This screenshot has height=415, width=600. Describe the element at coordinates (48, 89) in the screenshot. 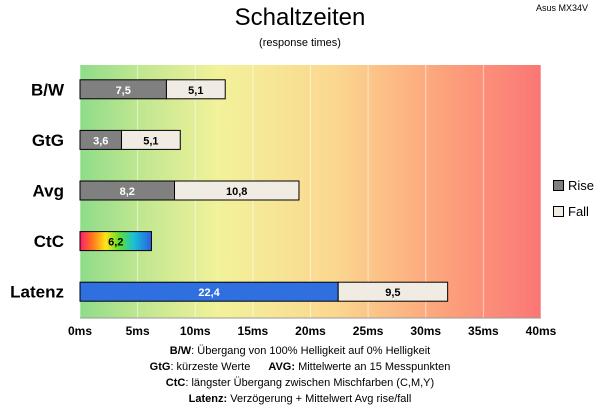

I see `category-label: B/W` at that location.